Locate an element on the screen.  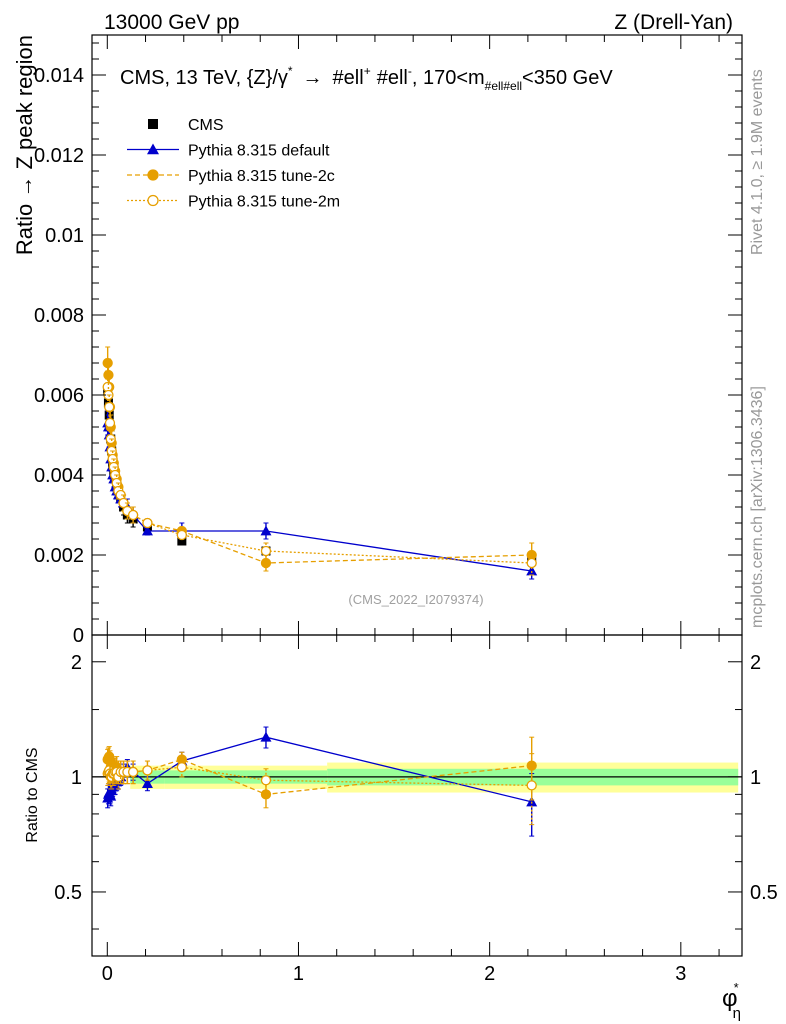
main-y-tick-label: 0.01 is located at coordinates (64, 236).